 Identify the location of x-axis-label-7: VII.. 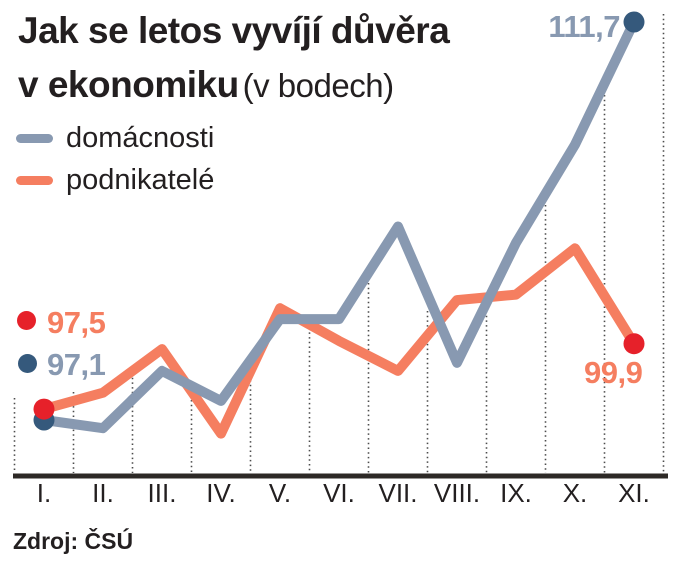
(398, 493).